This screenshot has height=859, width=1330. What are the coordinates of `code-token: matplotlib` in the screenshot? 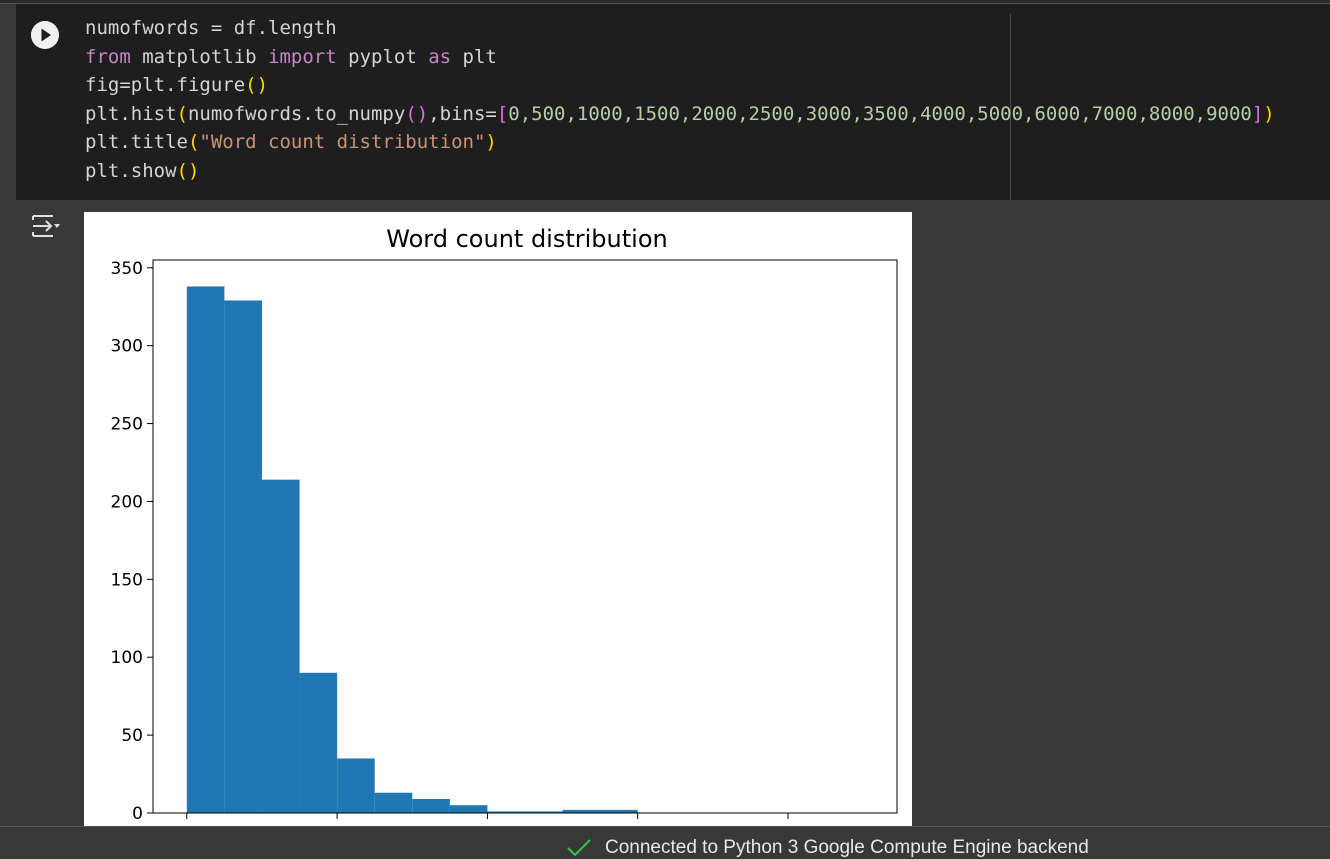 It's located at (199, 56).